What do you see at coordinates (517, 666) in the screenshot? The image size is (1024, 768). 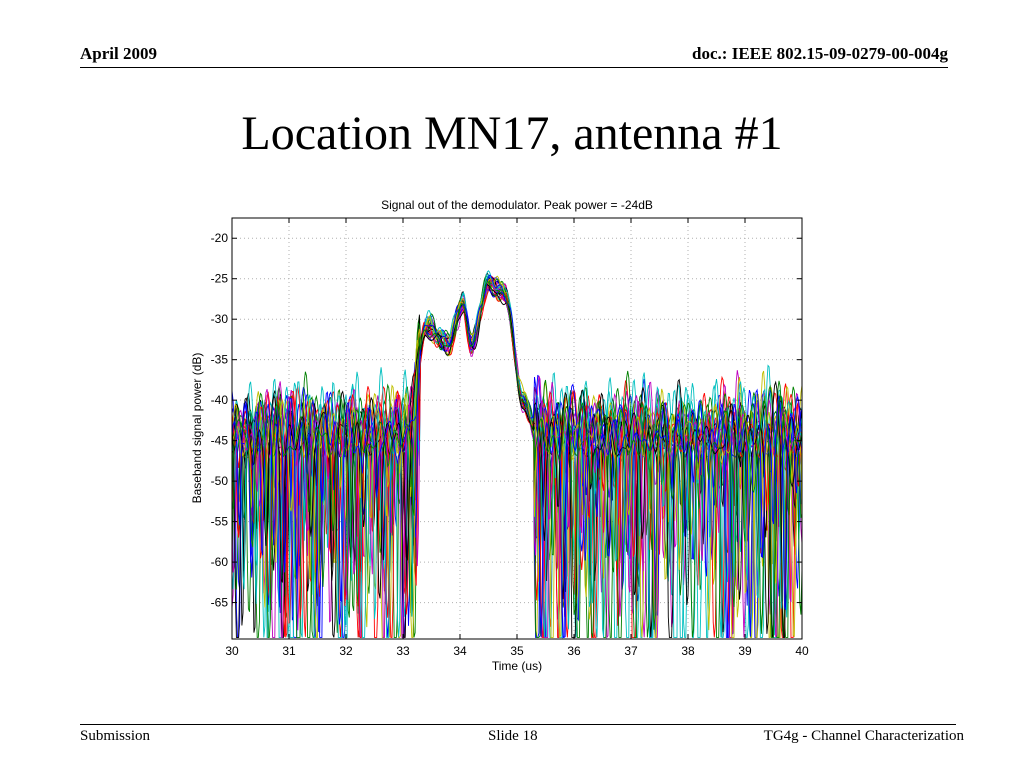 I see `x-axis-label: Time (us)` at bounding box center [517, 666].